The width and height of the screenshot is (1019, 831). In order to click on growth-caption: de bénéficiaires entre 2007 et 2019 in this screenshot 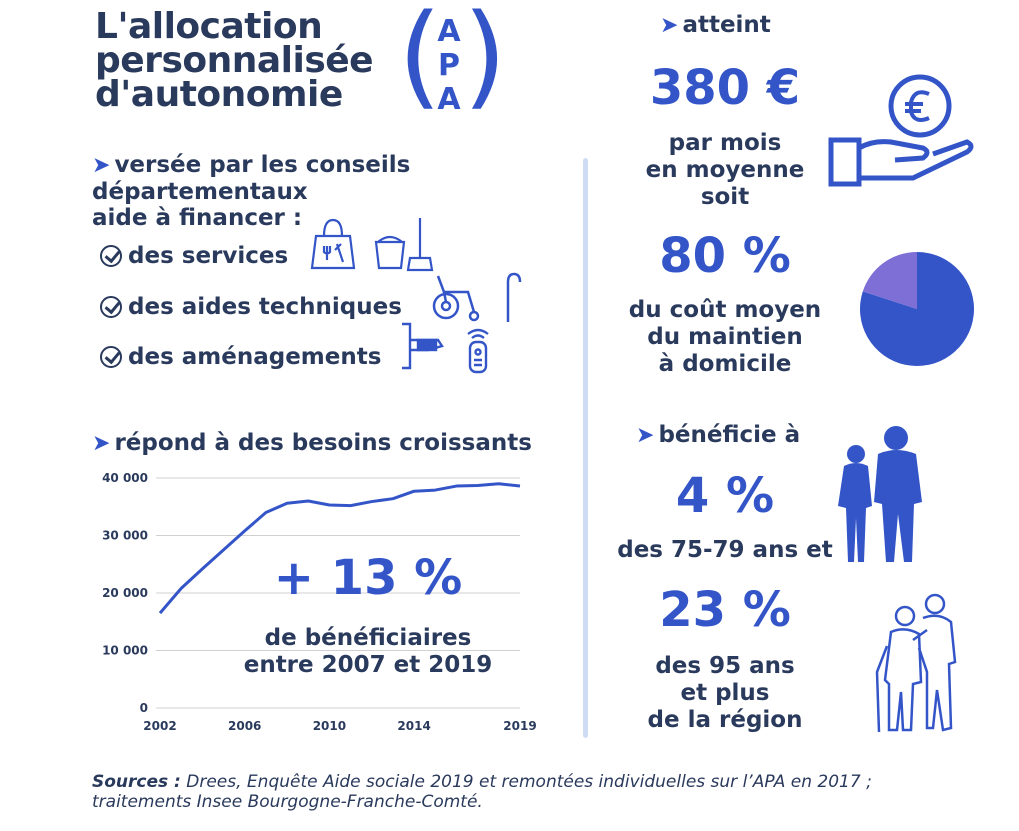, I will do `click(368, 652)`.